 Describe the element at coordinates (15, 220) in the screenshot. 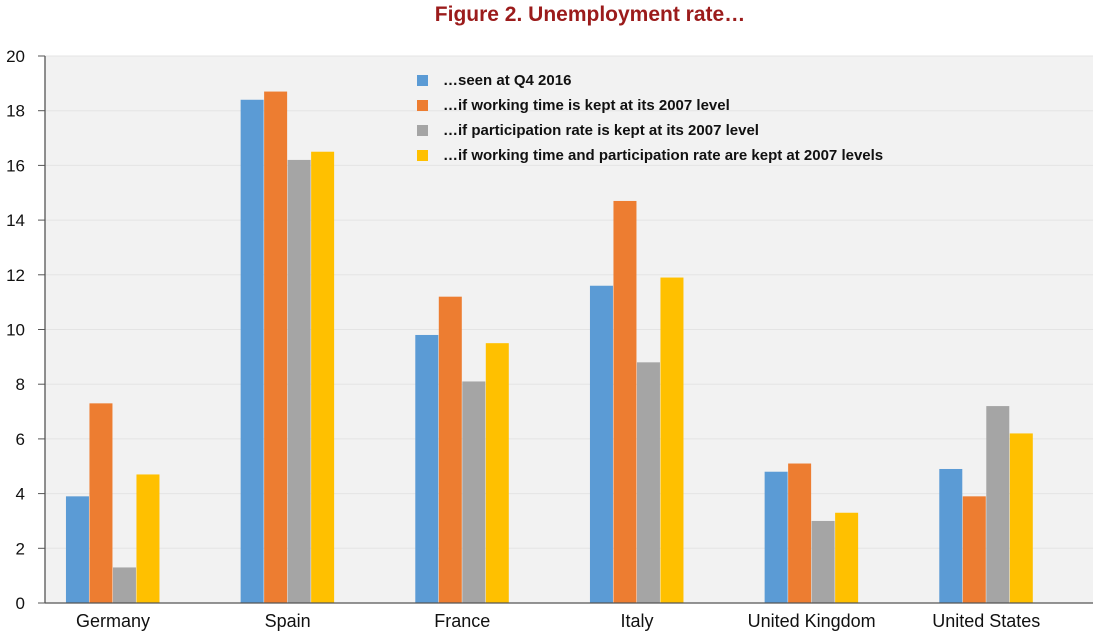

I see `y-tick-label: 14` at that location.